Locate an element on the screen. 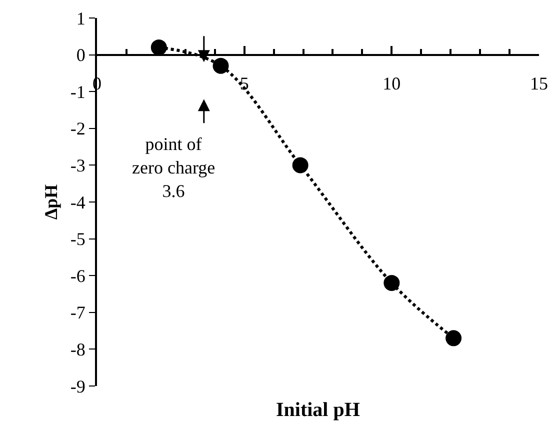 Image resolution: width=553 pixels, height=430 pixels. y-tick-label: -6 is located at coordinates (78, 276).